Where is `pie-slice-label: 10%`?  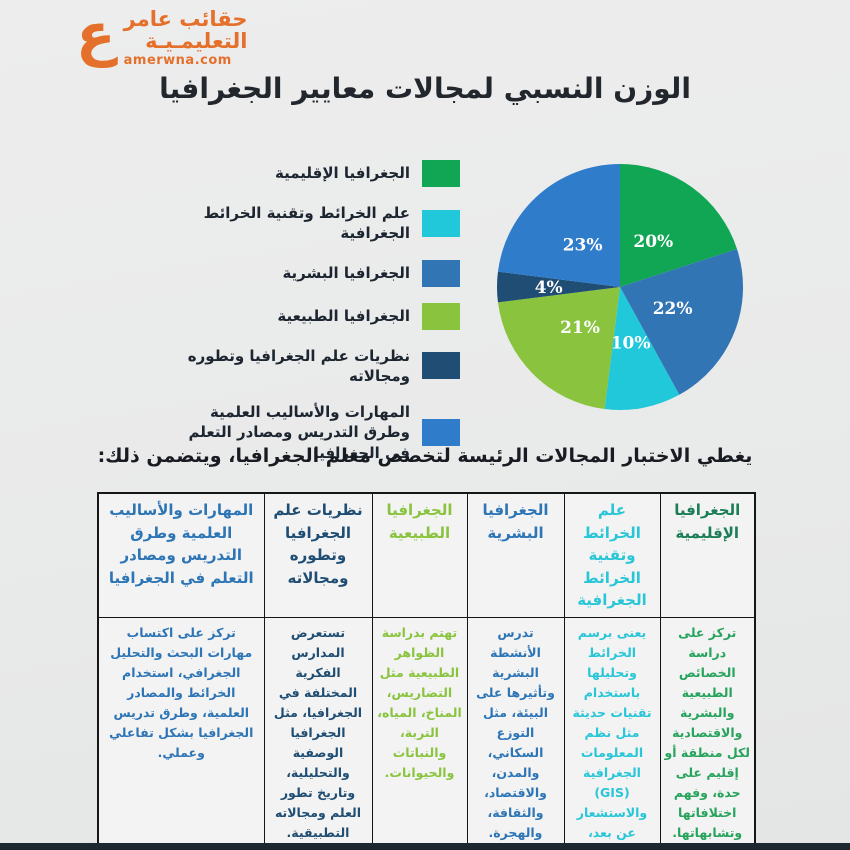 pie-slice-label: 10% is located at coordinates (631, 344).